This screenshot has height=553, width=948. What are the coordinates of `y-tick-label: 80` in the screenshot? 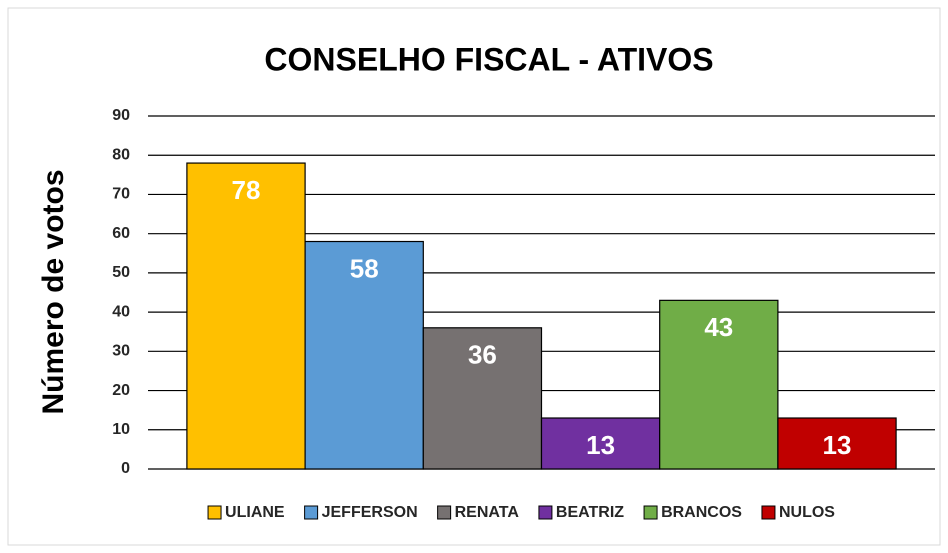 It's located at (121, 154).